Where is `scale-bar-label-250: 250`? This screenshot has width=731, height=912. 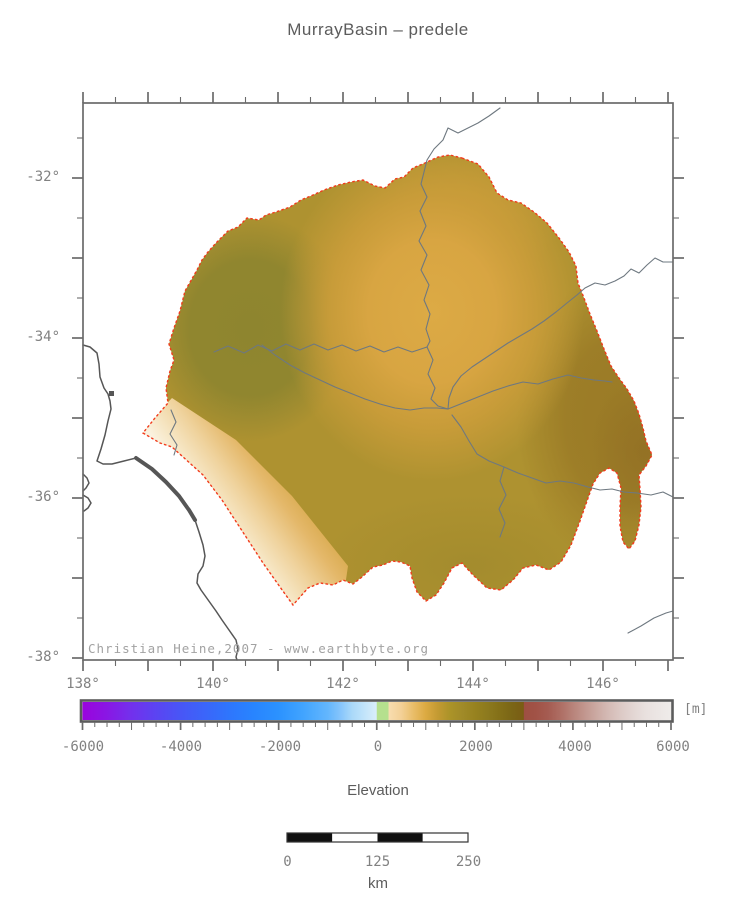
scale-bar-label-250: 250 is located at coordinates (468, 862).